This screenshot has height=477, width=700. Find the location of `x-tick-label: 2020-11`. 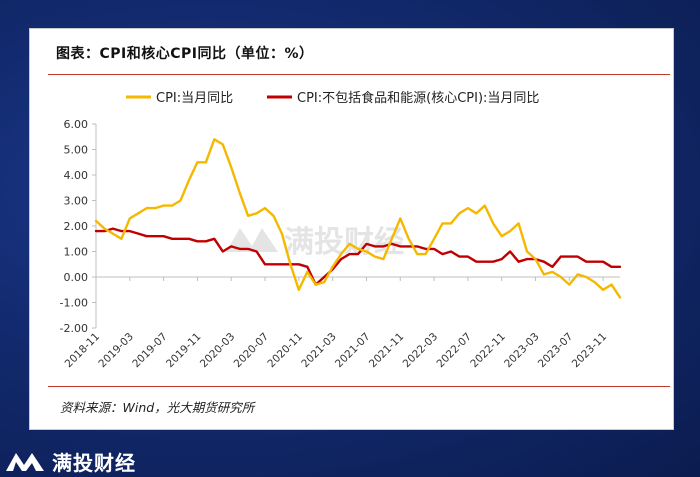

x-tick-label: 2020-11 is located at coordinates (285, 351).